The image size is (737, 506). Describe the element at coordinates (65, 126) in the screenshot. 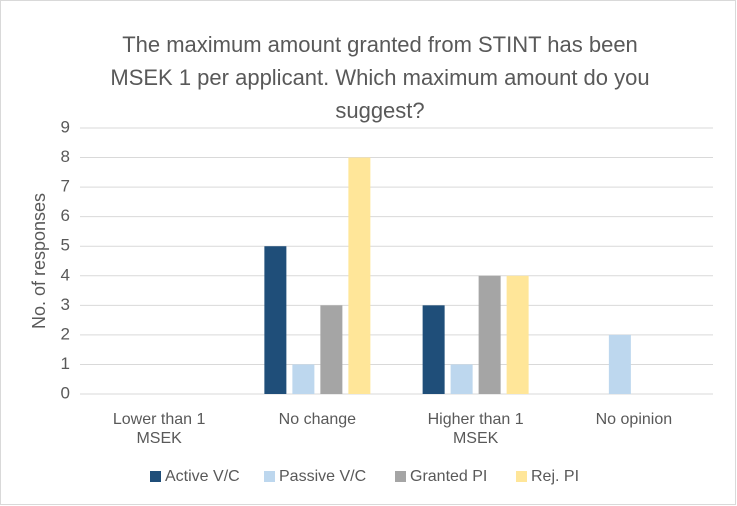

I see `y-tick-label: 9` at that location.